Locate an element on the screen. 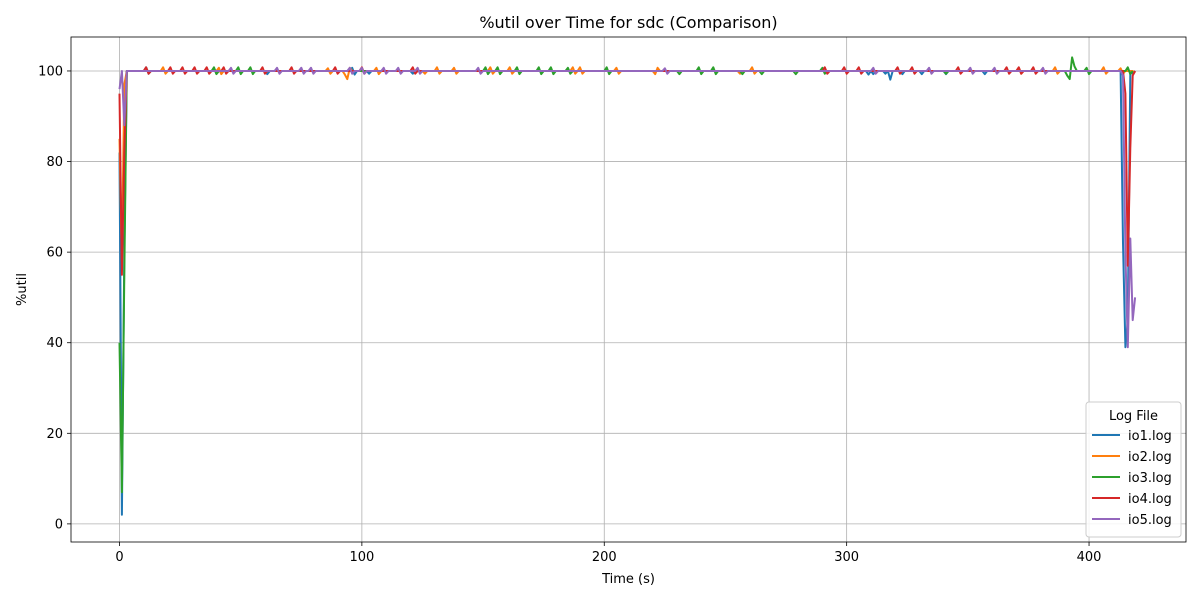  legend-entry: io3.log is located at coordinates (1150, 478).